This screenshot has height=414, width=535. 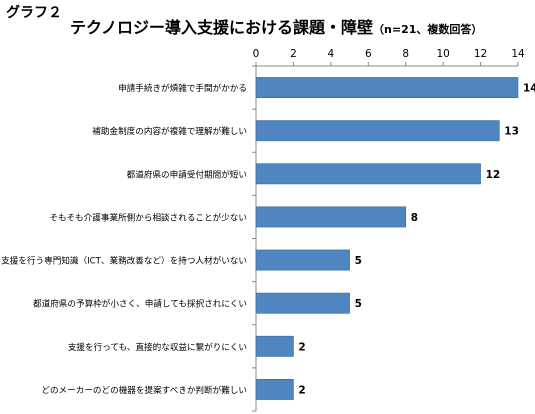 What do you see at coordinates (480, 54) in the screenshot?
I see `x-tick-label: 12` at bounding box center [480, 54].